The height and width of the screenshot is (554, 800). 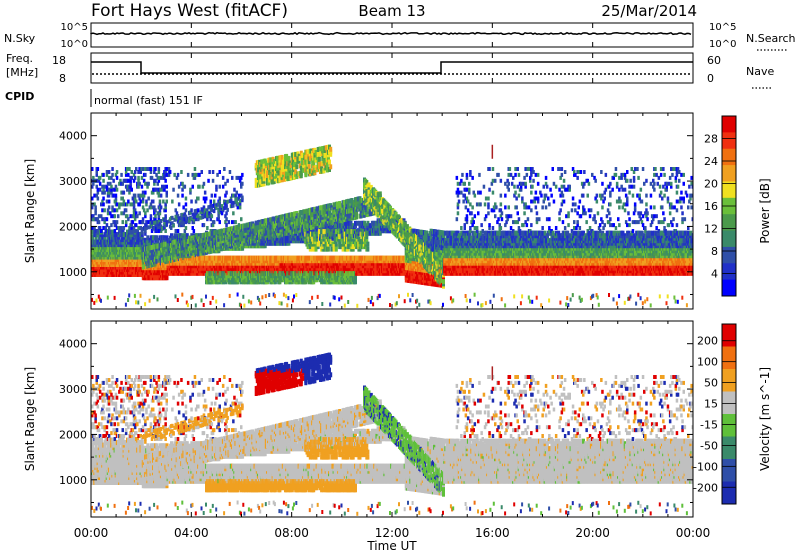 I want to click on colorbar-tick-label: 100, so click(x=707, y=362).